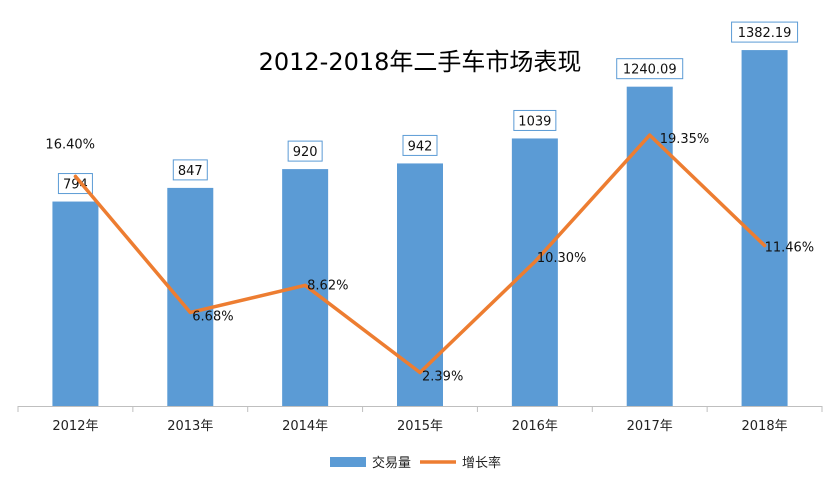  What do you see at coordinates (415, 463) in the screenshot?
I see `legend: 交易量 增长率` at bounding box center [415, 463].